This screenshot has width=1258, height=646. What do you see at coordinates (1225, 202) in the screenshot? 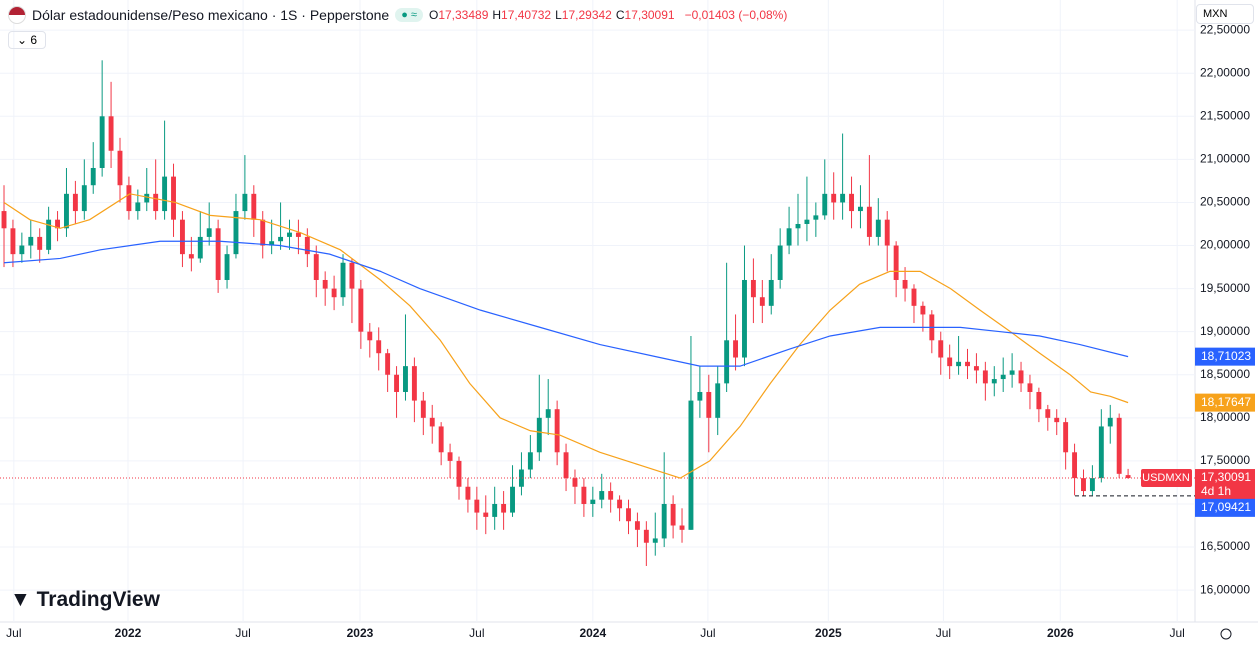
I see `y-tick-label: 20,50000` at bounding box center [1225, 202].